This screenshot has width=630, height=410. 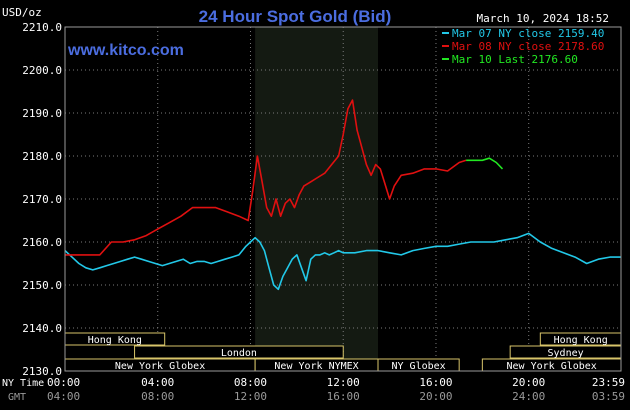 I want to click on legend-entry: Mar 07 NY close 2159.40, so click(x=528, y=33).